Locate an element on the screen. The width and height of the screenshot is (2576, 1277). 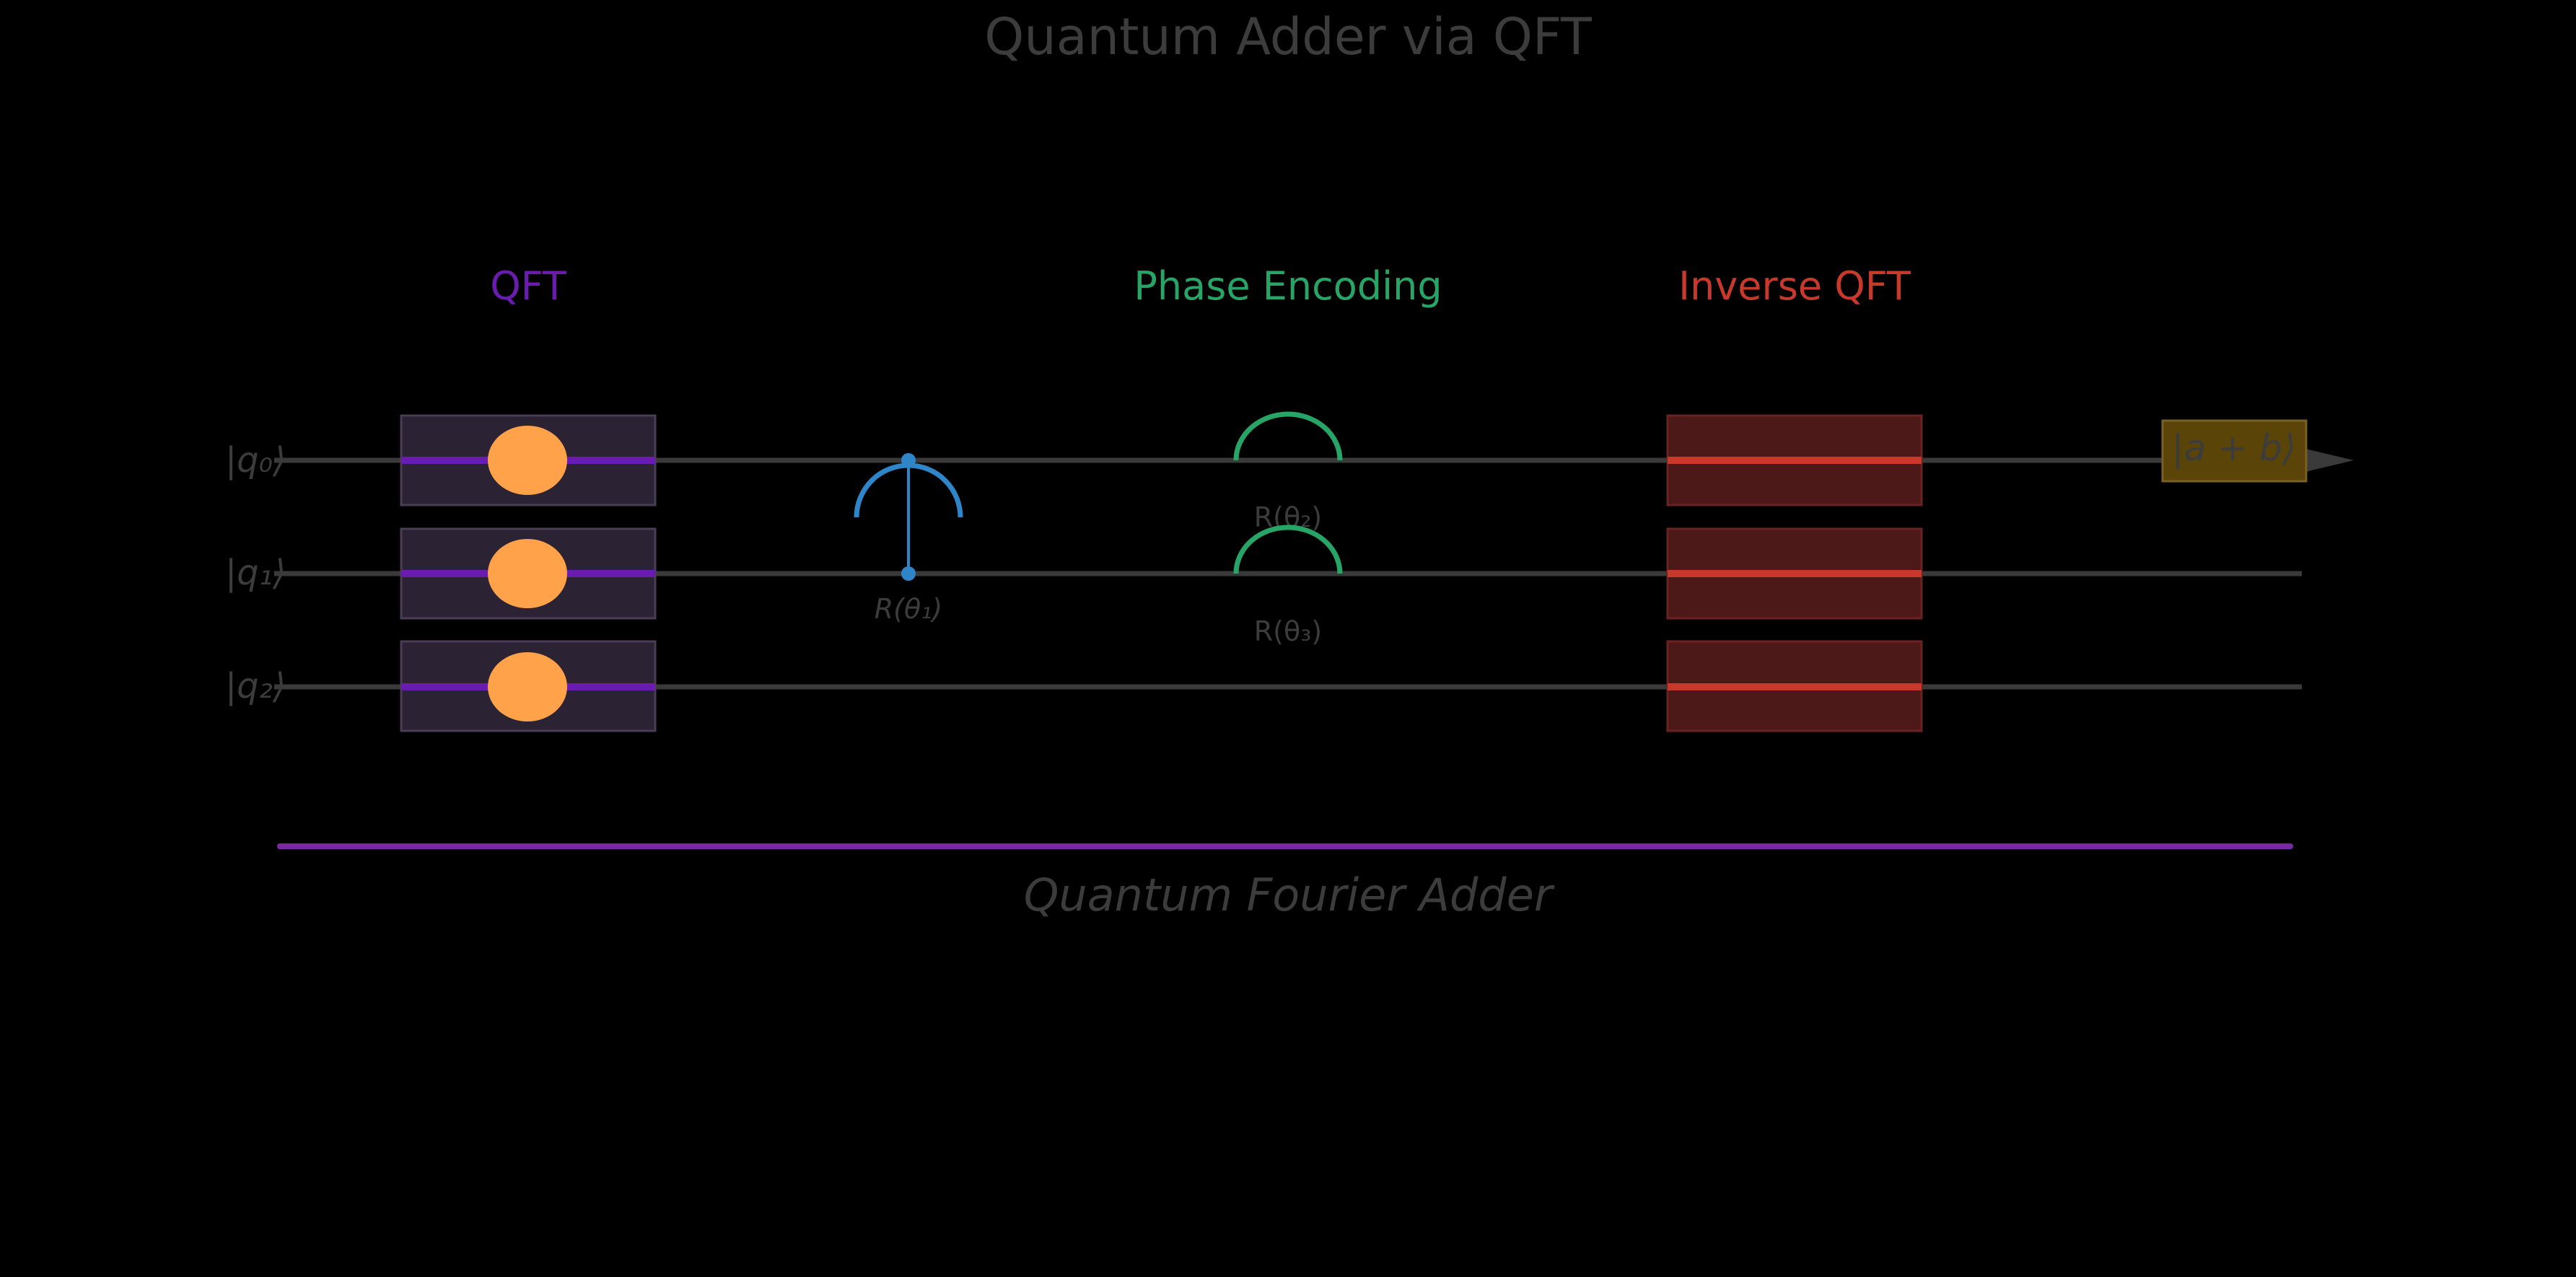
qft-gate-q1 is located at coordinates (528, 573).